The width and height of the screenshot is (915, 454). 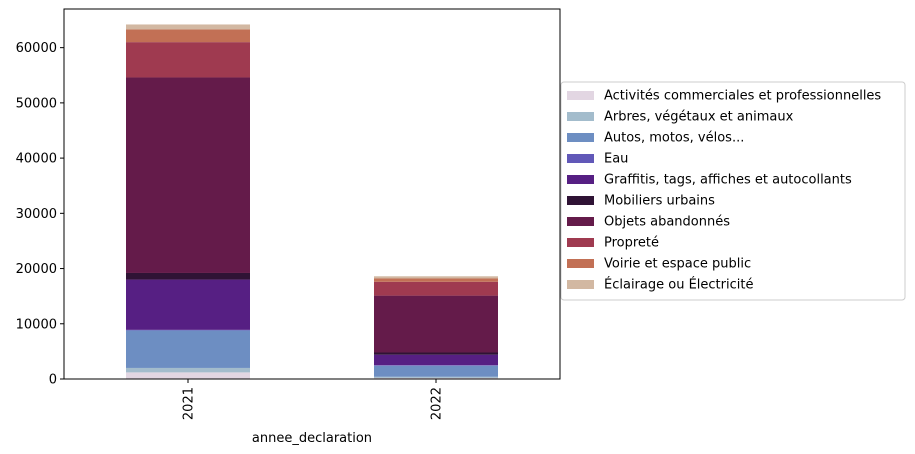 What do you see at coordinates (677, 264) in the screenshot?
I see `legend-label: Voirie et espace public` at bounding box center [677, 264].